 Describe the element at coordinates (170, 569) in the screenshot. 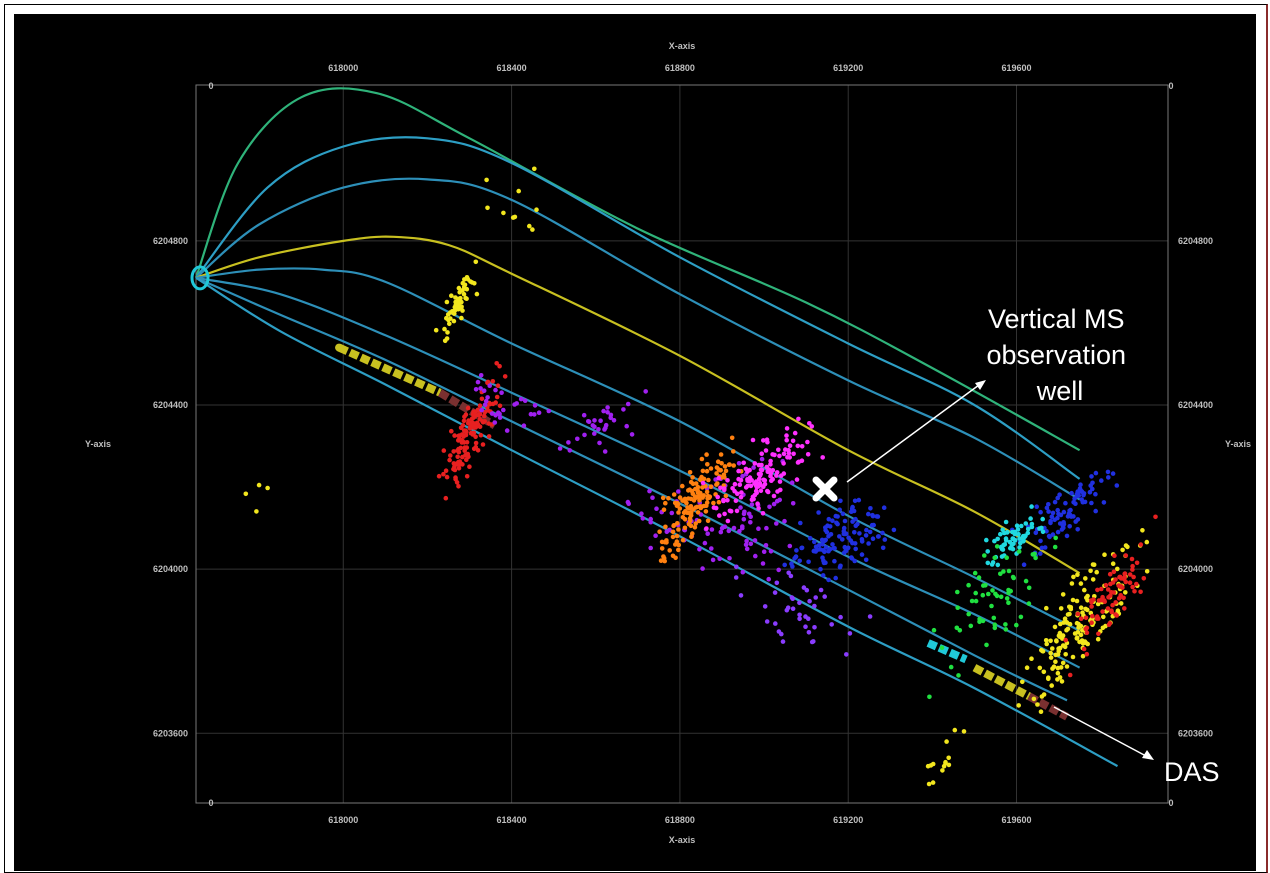

I see `y-tick-label-left: 6204000` at that location.